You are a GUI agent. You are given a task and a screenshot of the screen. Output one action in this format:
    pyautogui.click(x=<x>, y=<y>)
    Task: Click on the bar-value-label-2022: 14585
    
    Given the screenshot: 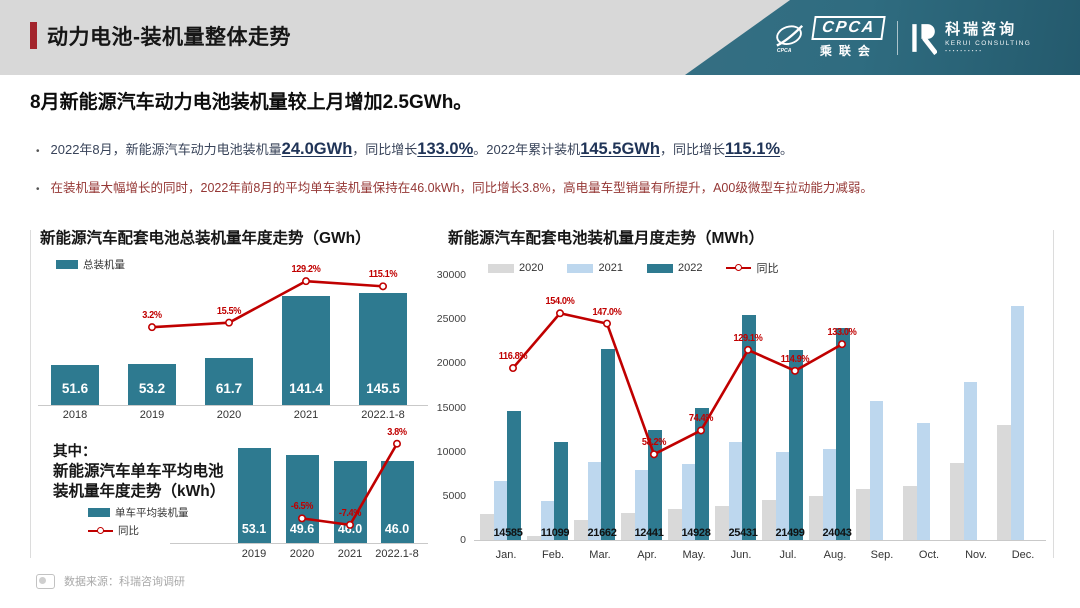 What is the action you would take?
    pyautogui.click(x=508, y=533)
    